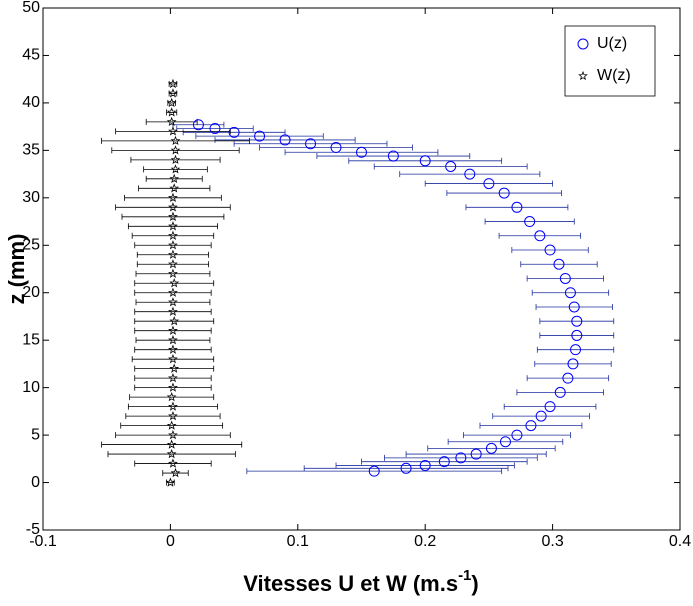 Image resolution: width=693 pixels, height=606 pixels. I want to click on x-axis-label: Vitesses U et W (m.s-1), so click(360, 581).